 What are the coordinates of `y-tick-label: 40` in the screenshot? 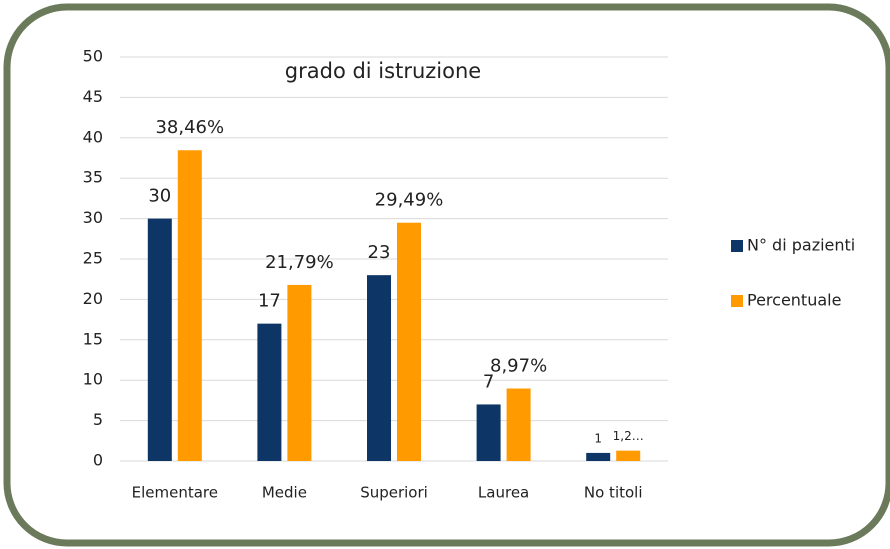 It's located at (93, 136).